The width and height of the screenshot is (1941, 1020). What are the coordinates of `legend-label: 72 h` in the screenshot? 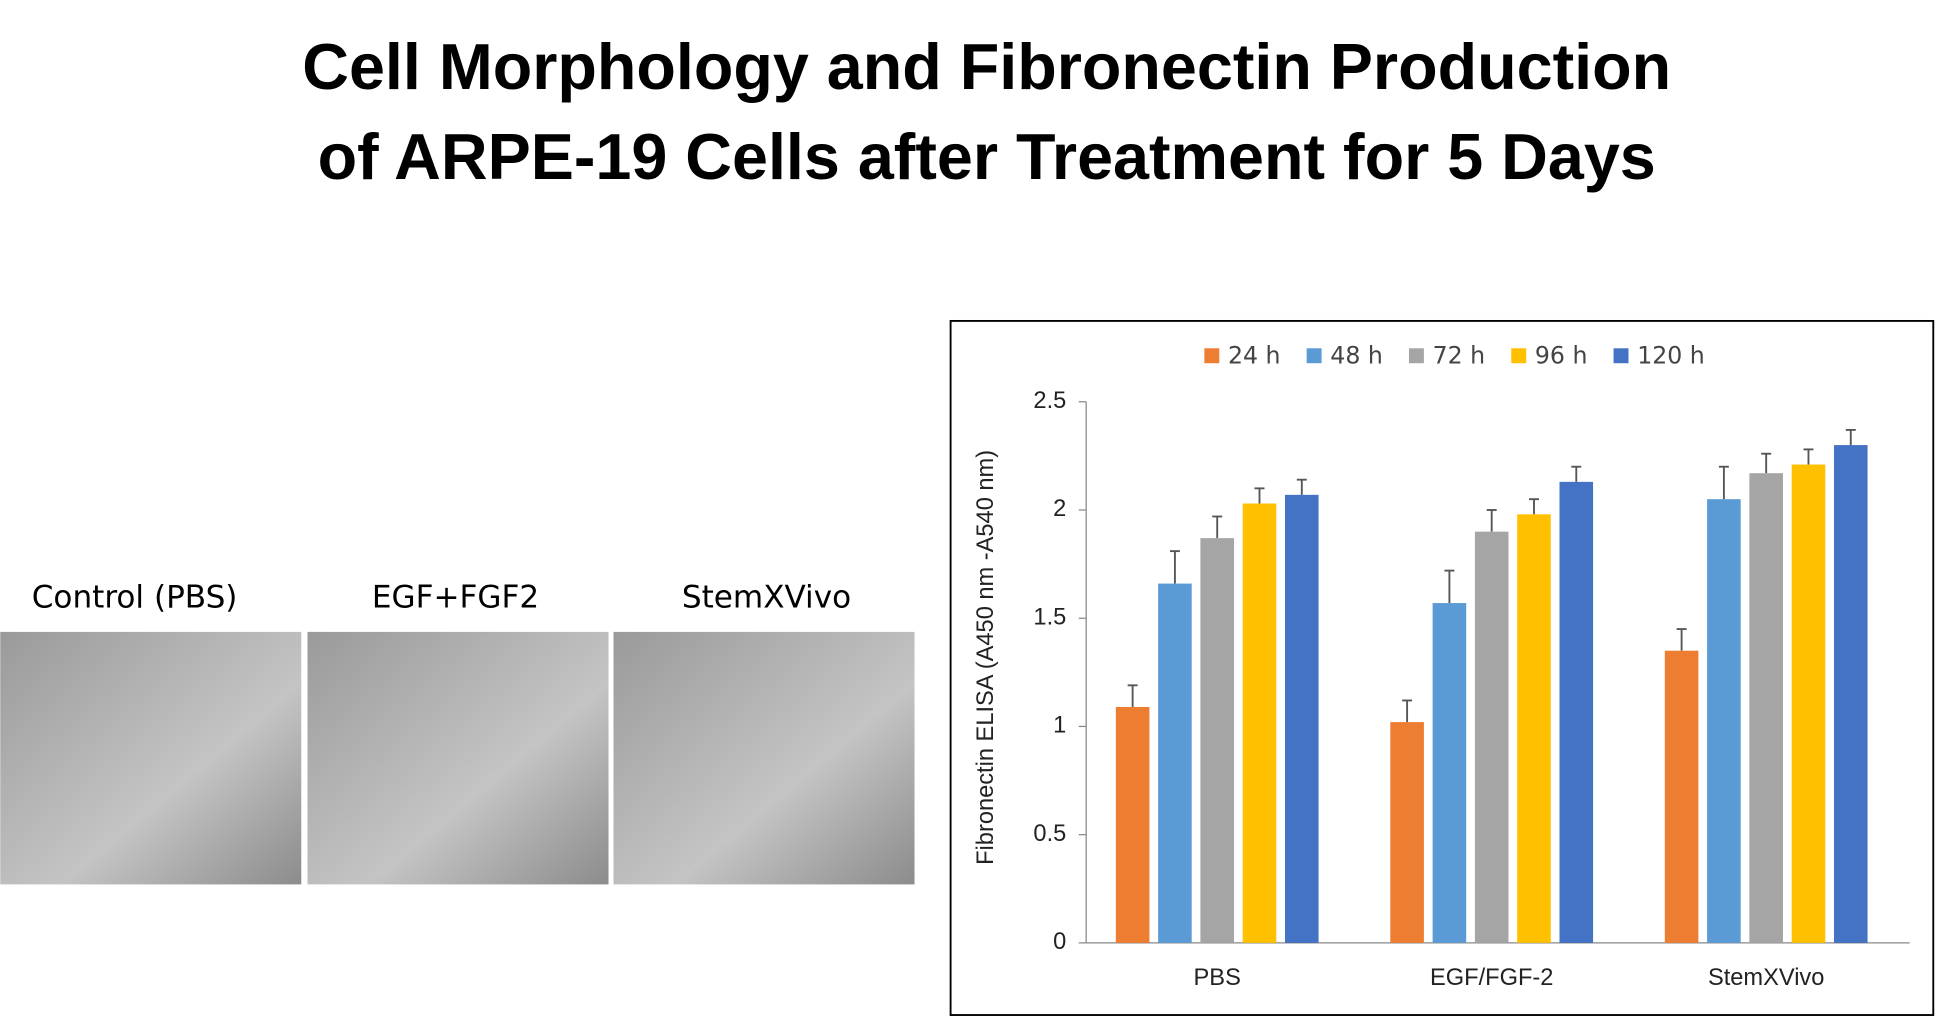 It's located at (1459, 356).